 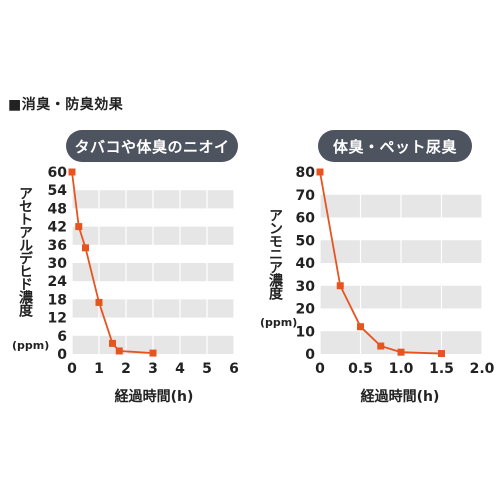 What do you see at coordinates (58, 173) in the screenshot?
I see `y-tick-label-left: 60` at bounding box center [58, 173].